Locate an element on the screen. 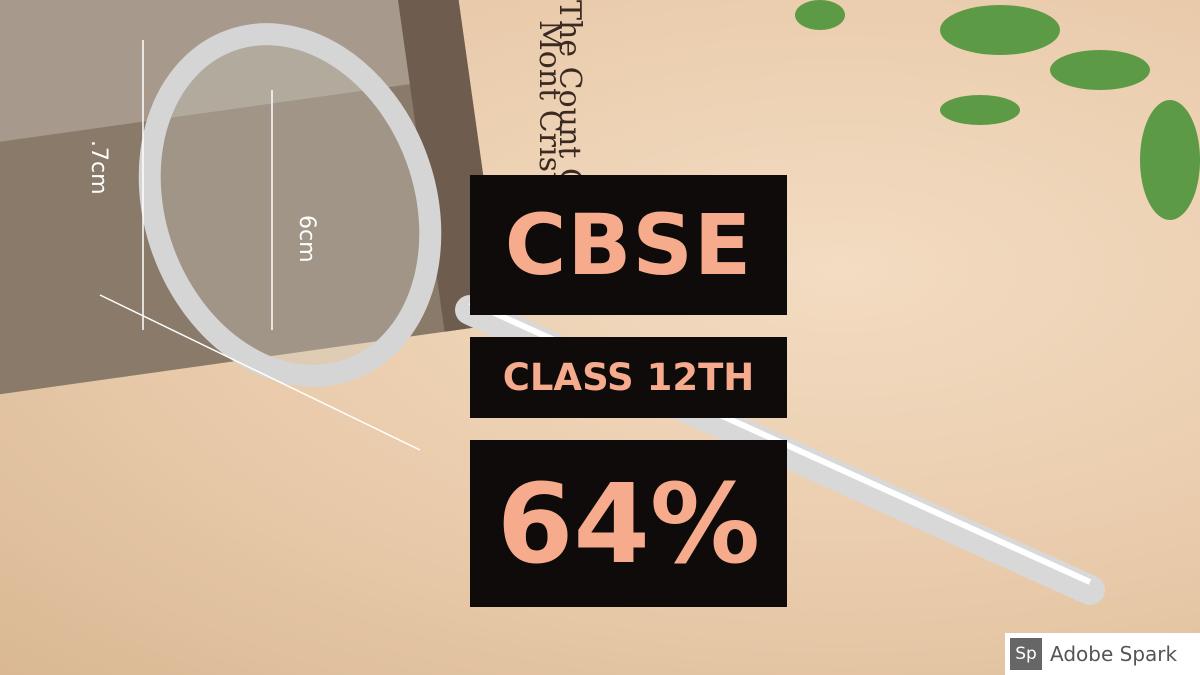  magnifier-lens is located at coordinates (290, 205).